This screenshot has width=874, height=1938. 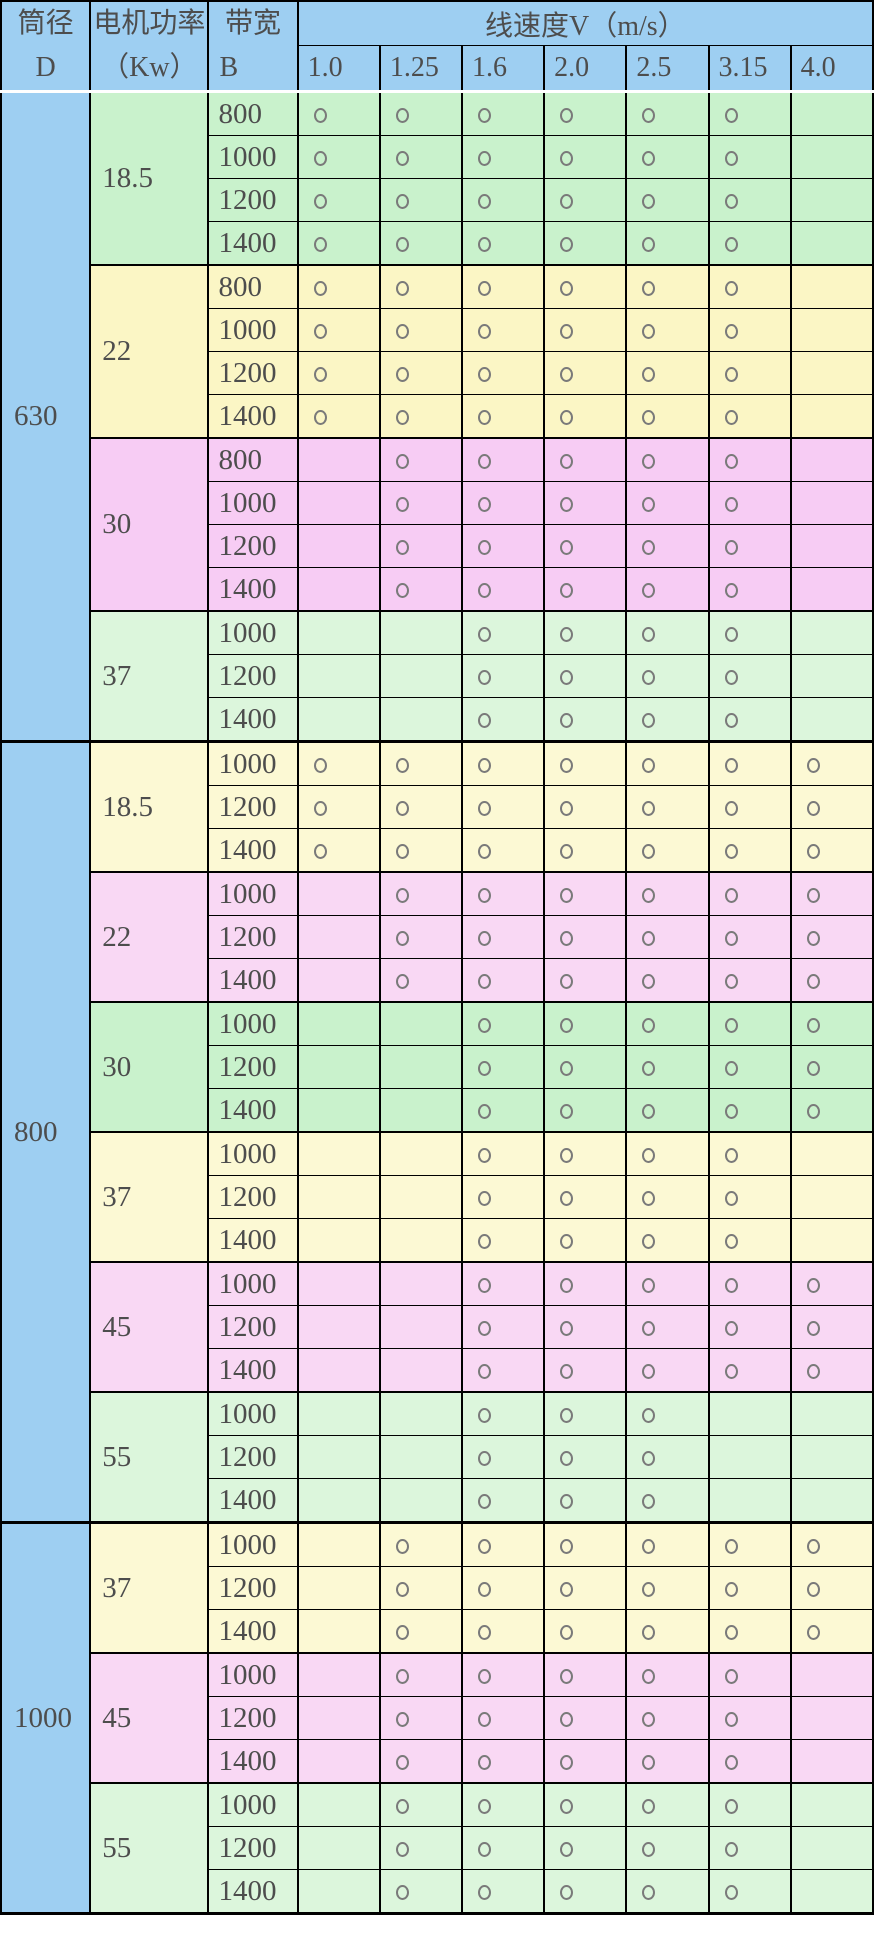 I want to click on table-row: 45 1000, so click(x=437, y=1327).